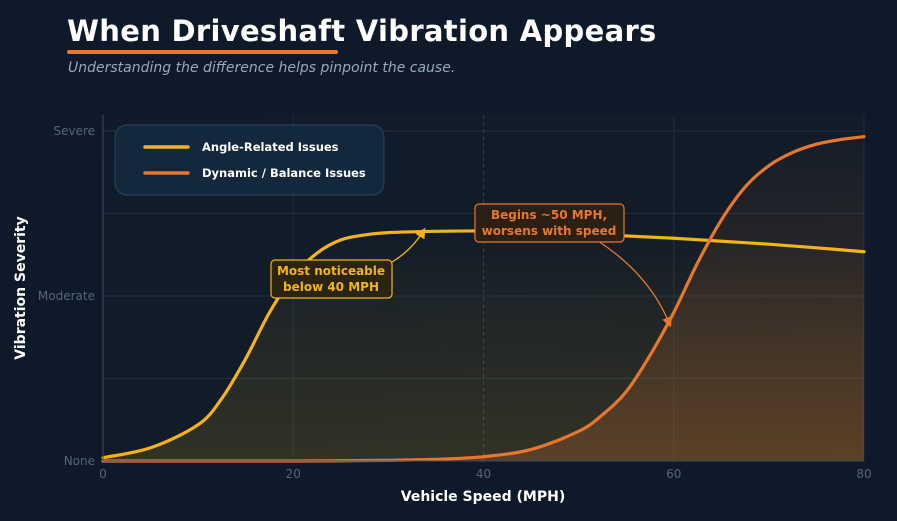 This screenshot has width=897, height=521. I want to click on annotation-angle-arrow, so click(408, 245).